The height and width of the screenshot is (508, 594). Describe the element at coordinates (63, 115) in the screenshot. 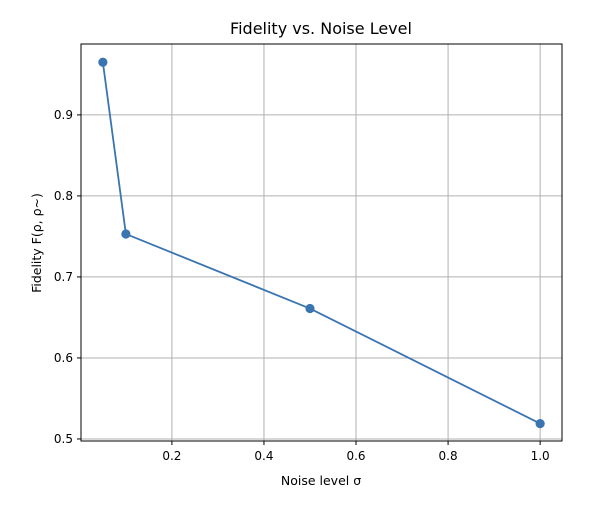

I see `y-tick-label: 0.9` at that location.